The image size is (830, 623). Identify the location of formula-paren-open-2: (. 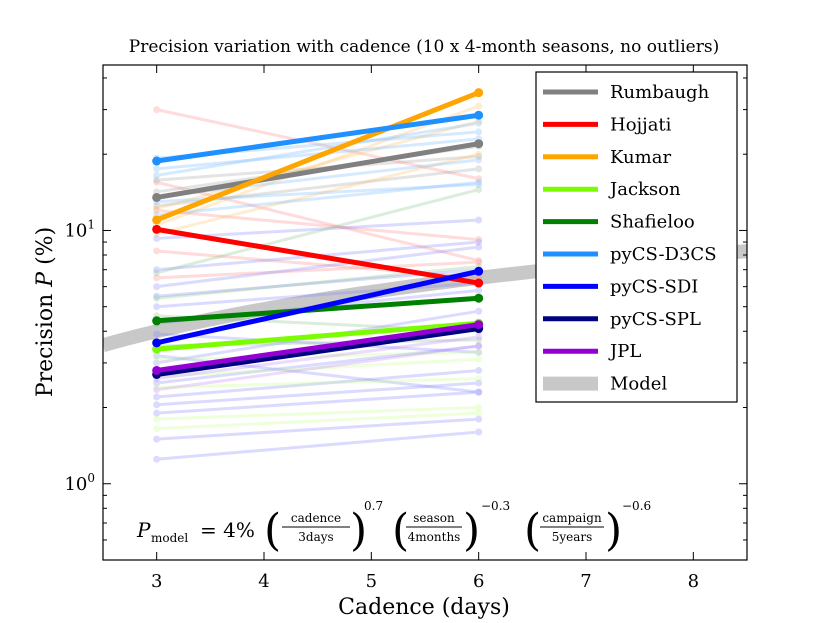
(400, 530).